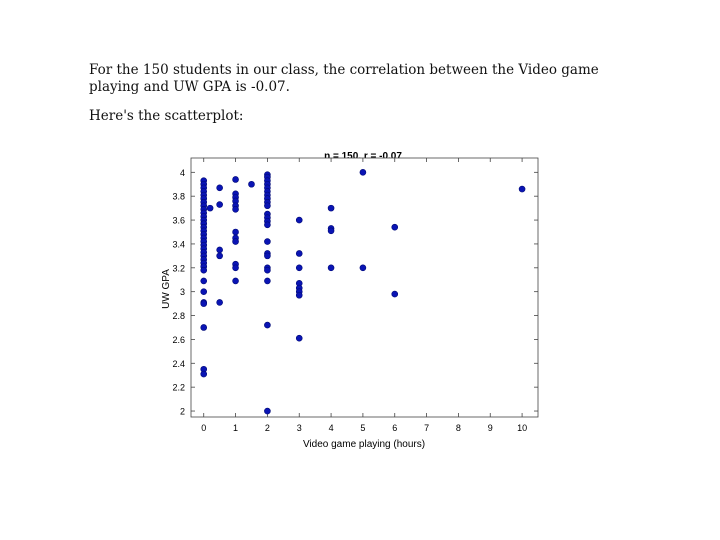 The height and width of the screenshot is (540, 720). What do you see at coordinates (267, 428) in the screenshot?
I see `x-tick-label: 2` at bounding box center [267, 428].